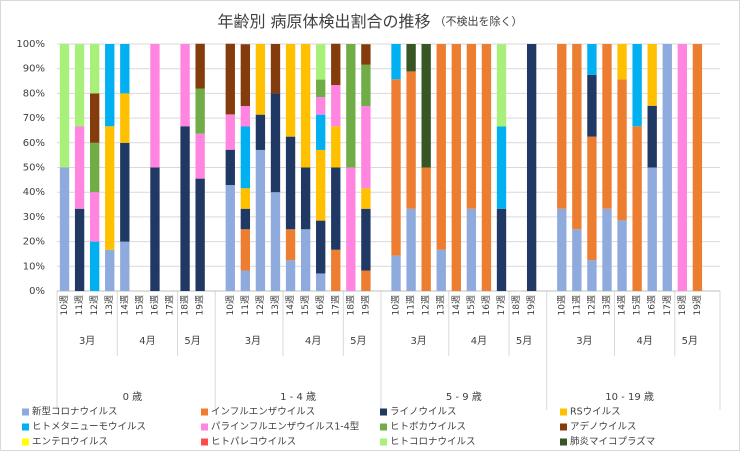 The image size is (740, 455). What do you see at coordinates (263, 412) in the screenshot?
I see `legend-label: インフルエンザウイルス` at bounding box center [263, 412].